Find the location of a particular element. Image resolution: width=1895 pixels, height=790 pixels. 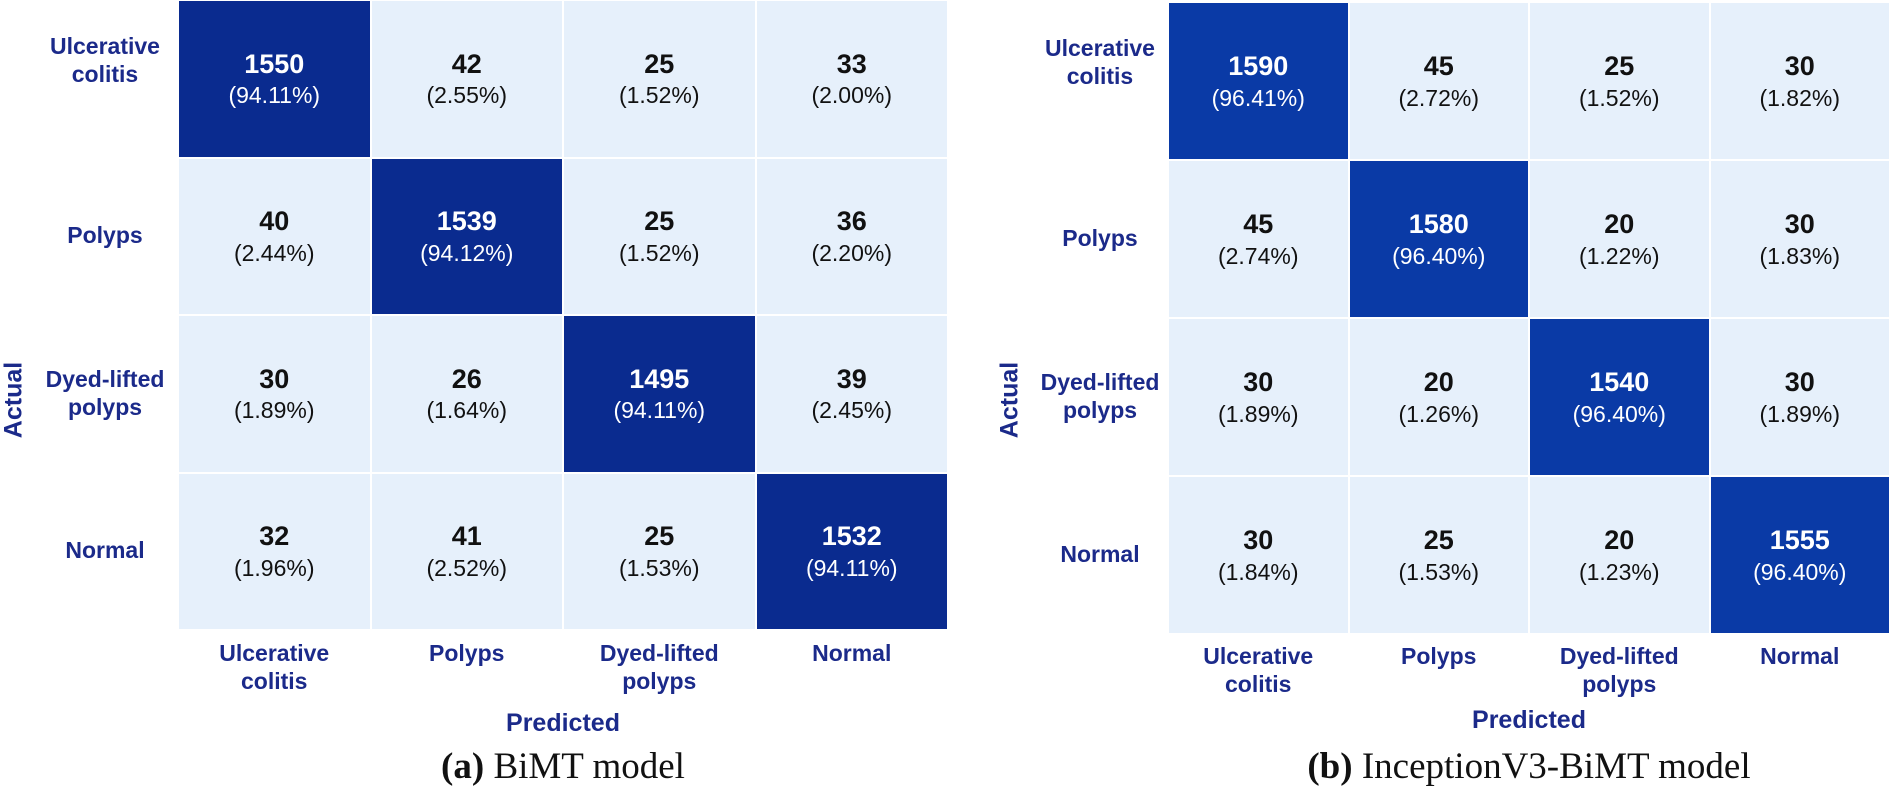

cell-percent: (2.74%) is located at coordinates (1258, 255).